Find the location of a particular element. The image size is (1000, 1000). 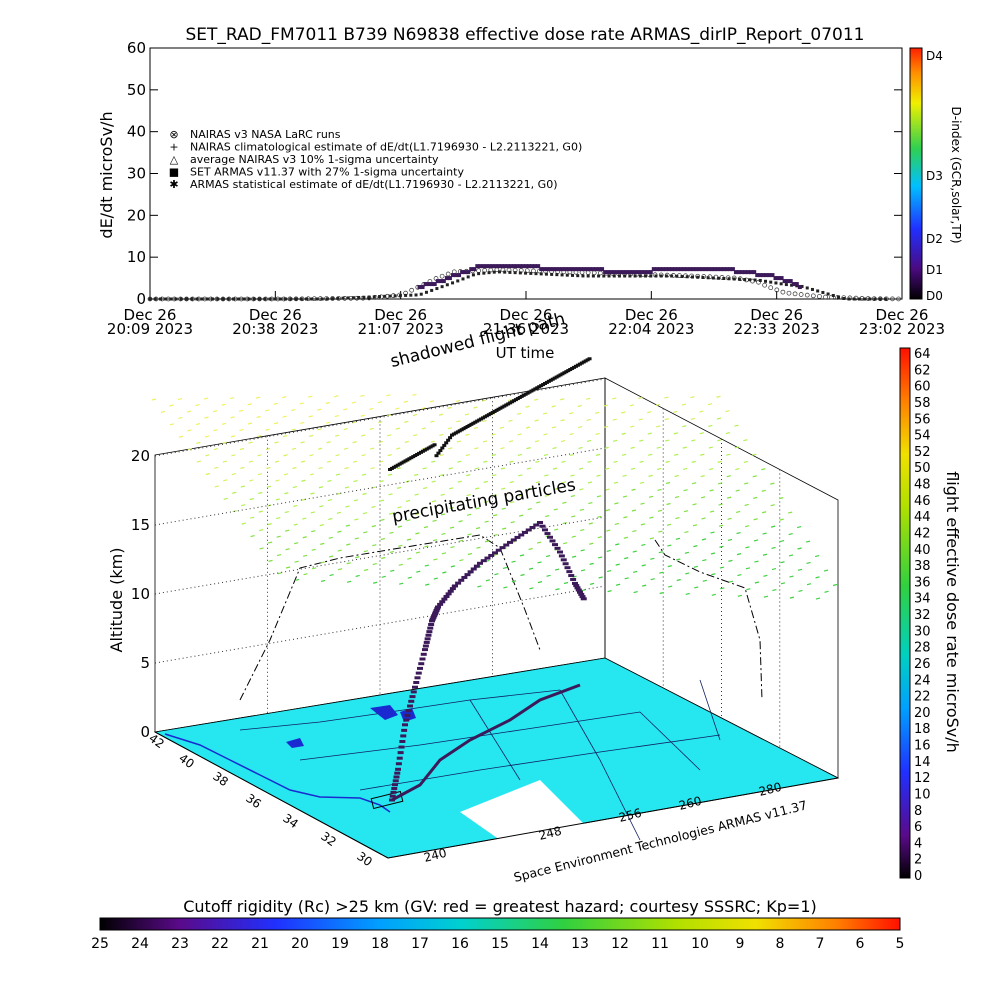

d-index-ticks: D4 D3 D2 D1 D0 is located at coordinates (934, 176).